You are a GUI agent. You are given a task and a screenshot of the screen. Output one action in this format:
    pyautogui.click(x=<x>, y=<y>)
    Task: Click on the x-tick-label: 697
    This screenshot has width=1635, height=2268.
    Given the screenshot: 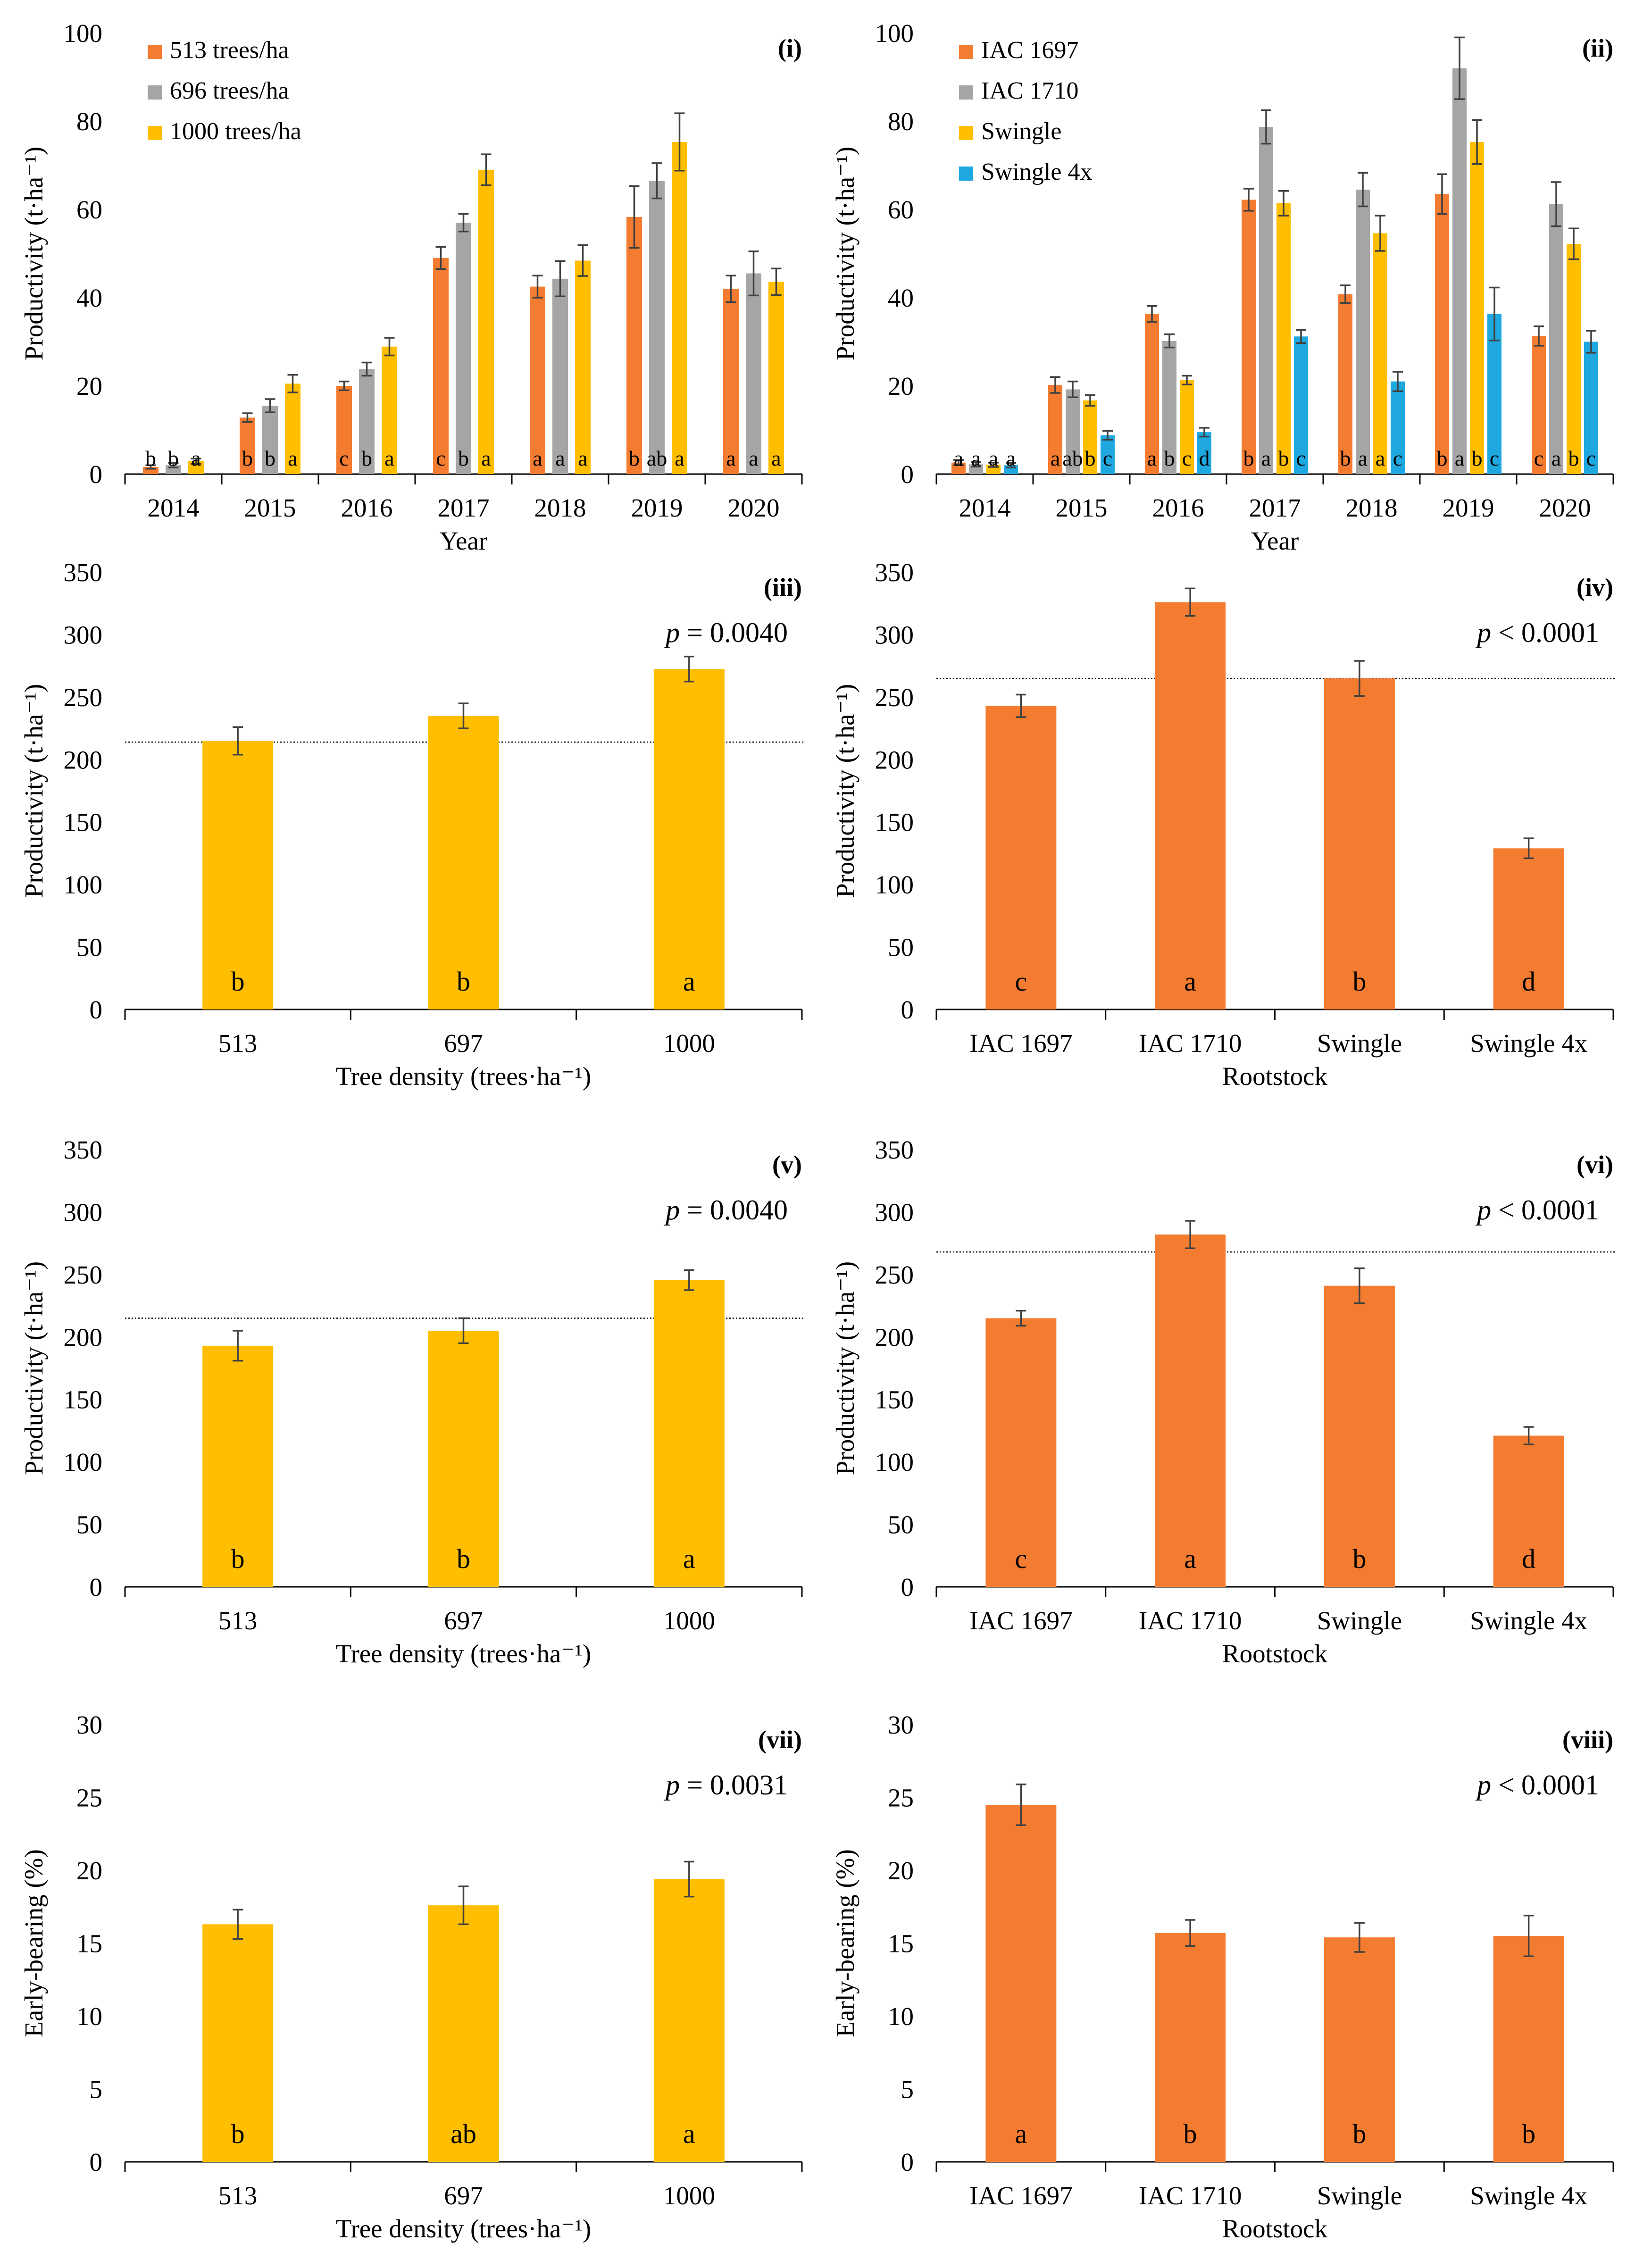 What is the action you would take?
    pyautogui.click(x=463, y=1621)
    